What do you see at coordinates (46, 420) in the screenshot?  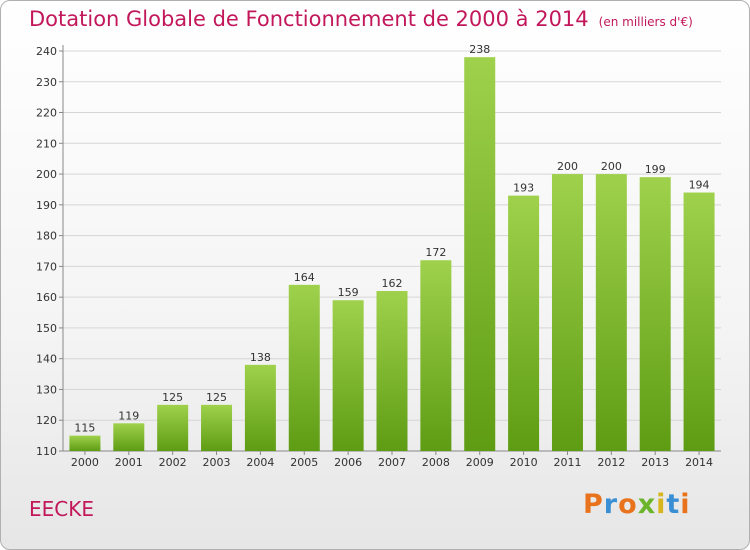 I see `y-tick-label: 120` at bounding box center [46, 420].